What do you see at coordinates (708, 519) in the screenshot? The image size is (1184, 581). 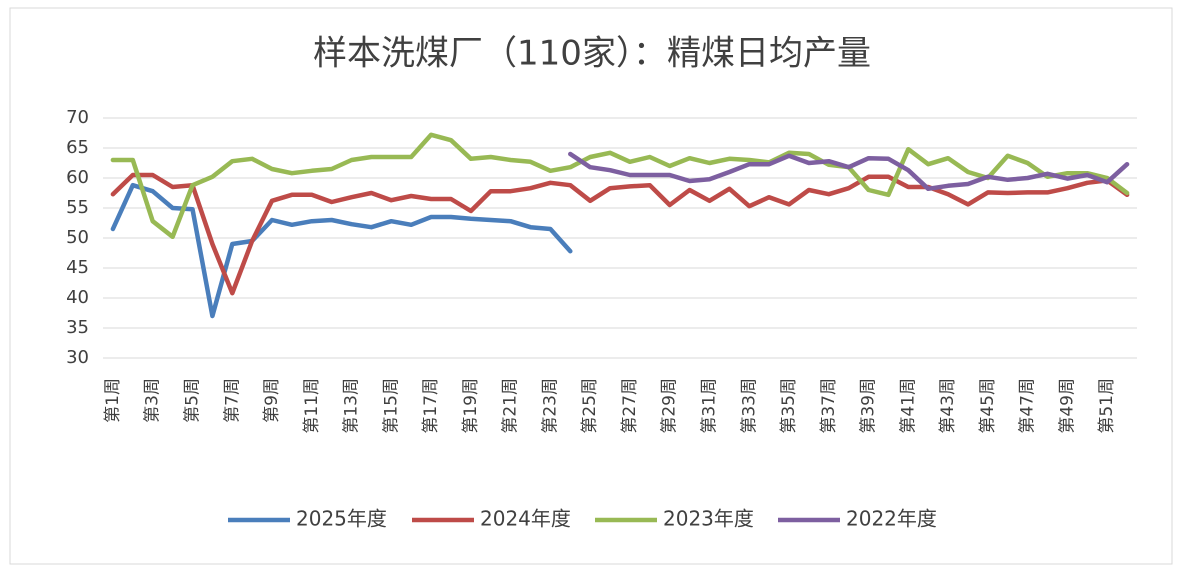 I see `legend-label: 2023年度` at bounding box center [708, 519].